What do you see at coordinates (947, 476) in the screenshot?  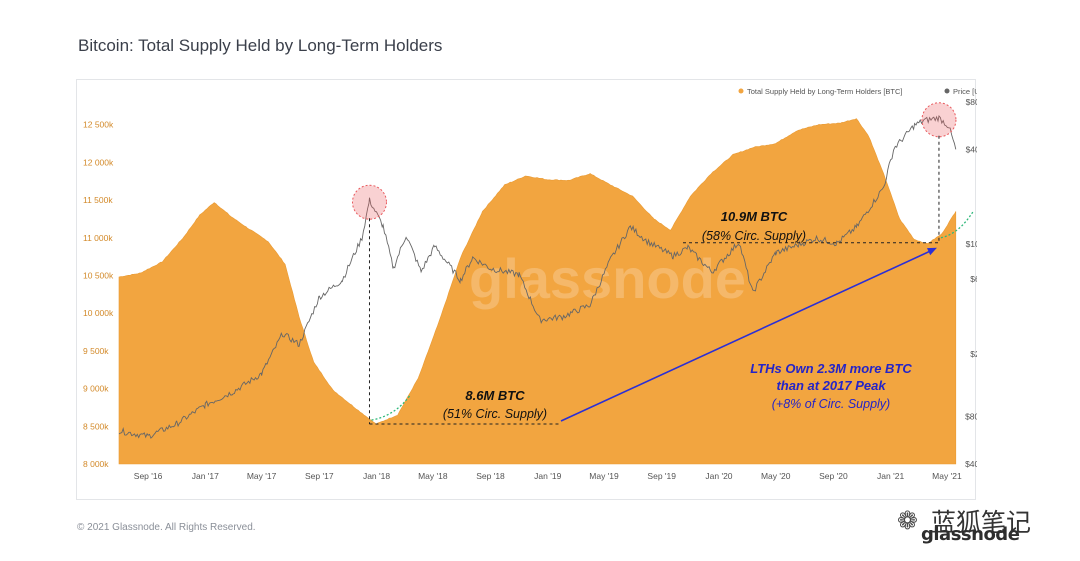 I see `x-tick-label: May '21` at bounding box center [947, 476].